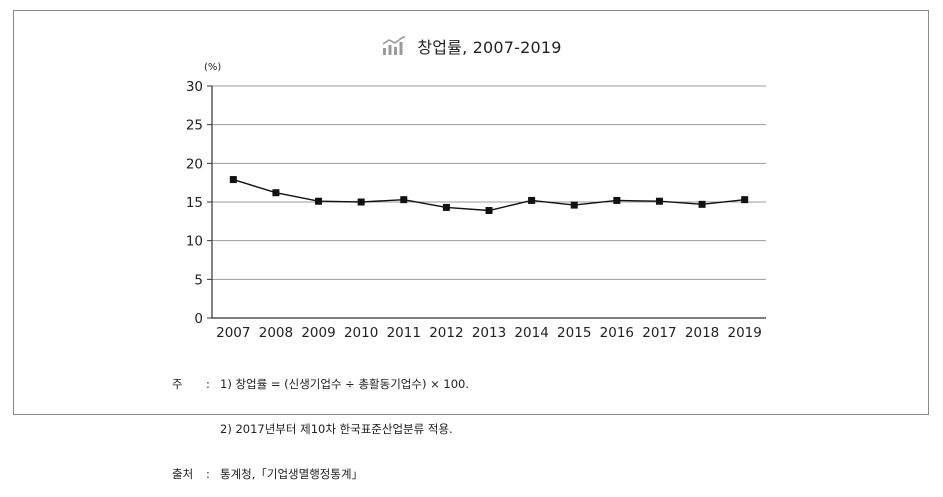 The image size is (943, 497). Describe the element at coordinates (318, 333) in the screenshot. I see `x-tick-label-2009: 2009` at that location.